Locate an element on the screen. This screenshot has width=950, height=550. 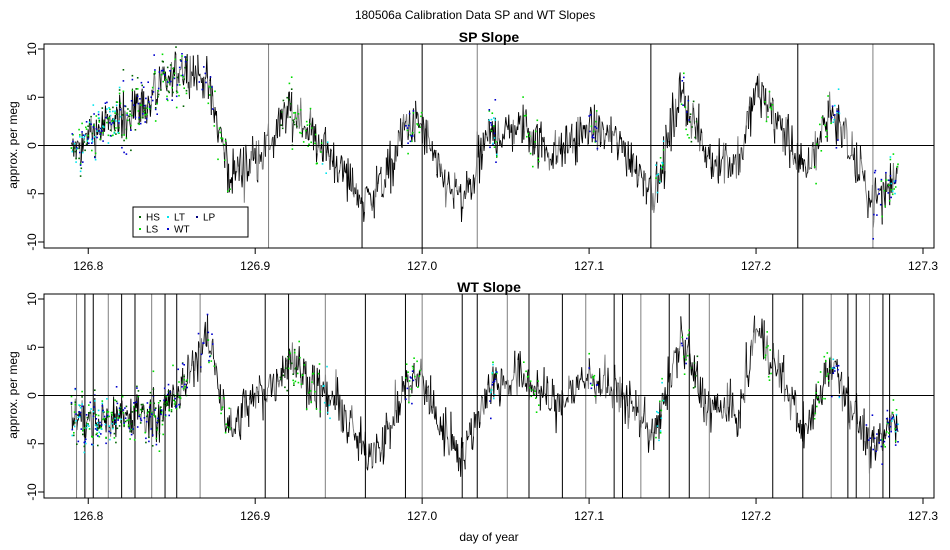
wt-y-axis: -10 -5 0 5 10 is located at coordinates (34, 396).